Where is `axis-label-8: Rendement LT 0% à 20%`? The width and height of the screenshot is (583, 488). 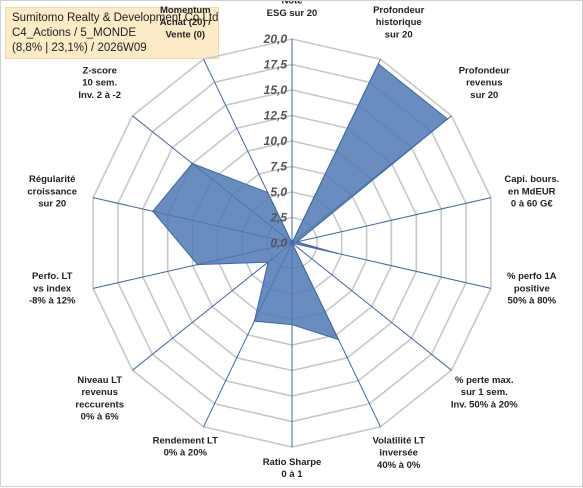
axis-label-8: Rendement LT 0% à 20% is located at coordinates (185, 446).